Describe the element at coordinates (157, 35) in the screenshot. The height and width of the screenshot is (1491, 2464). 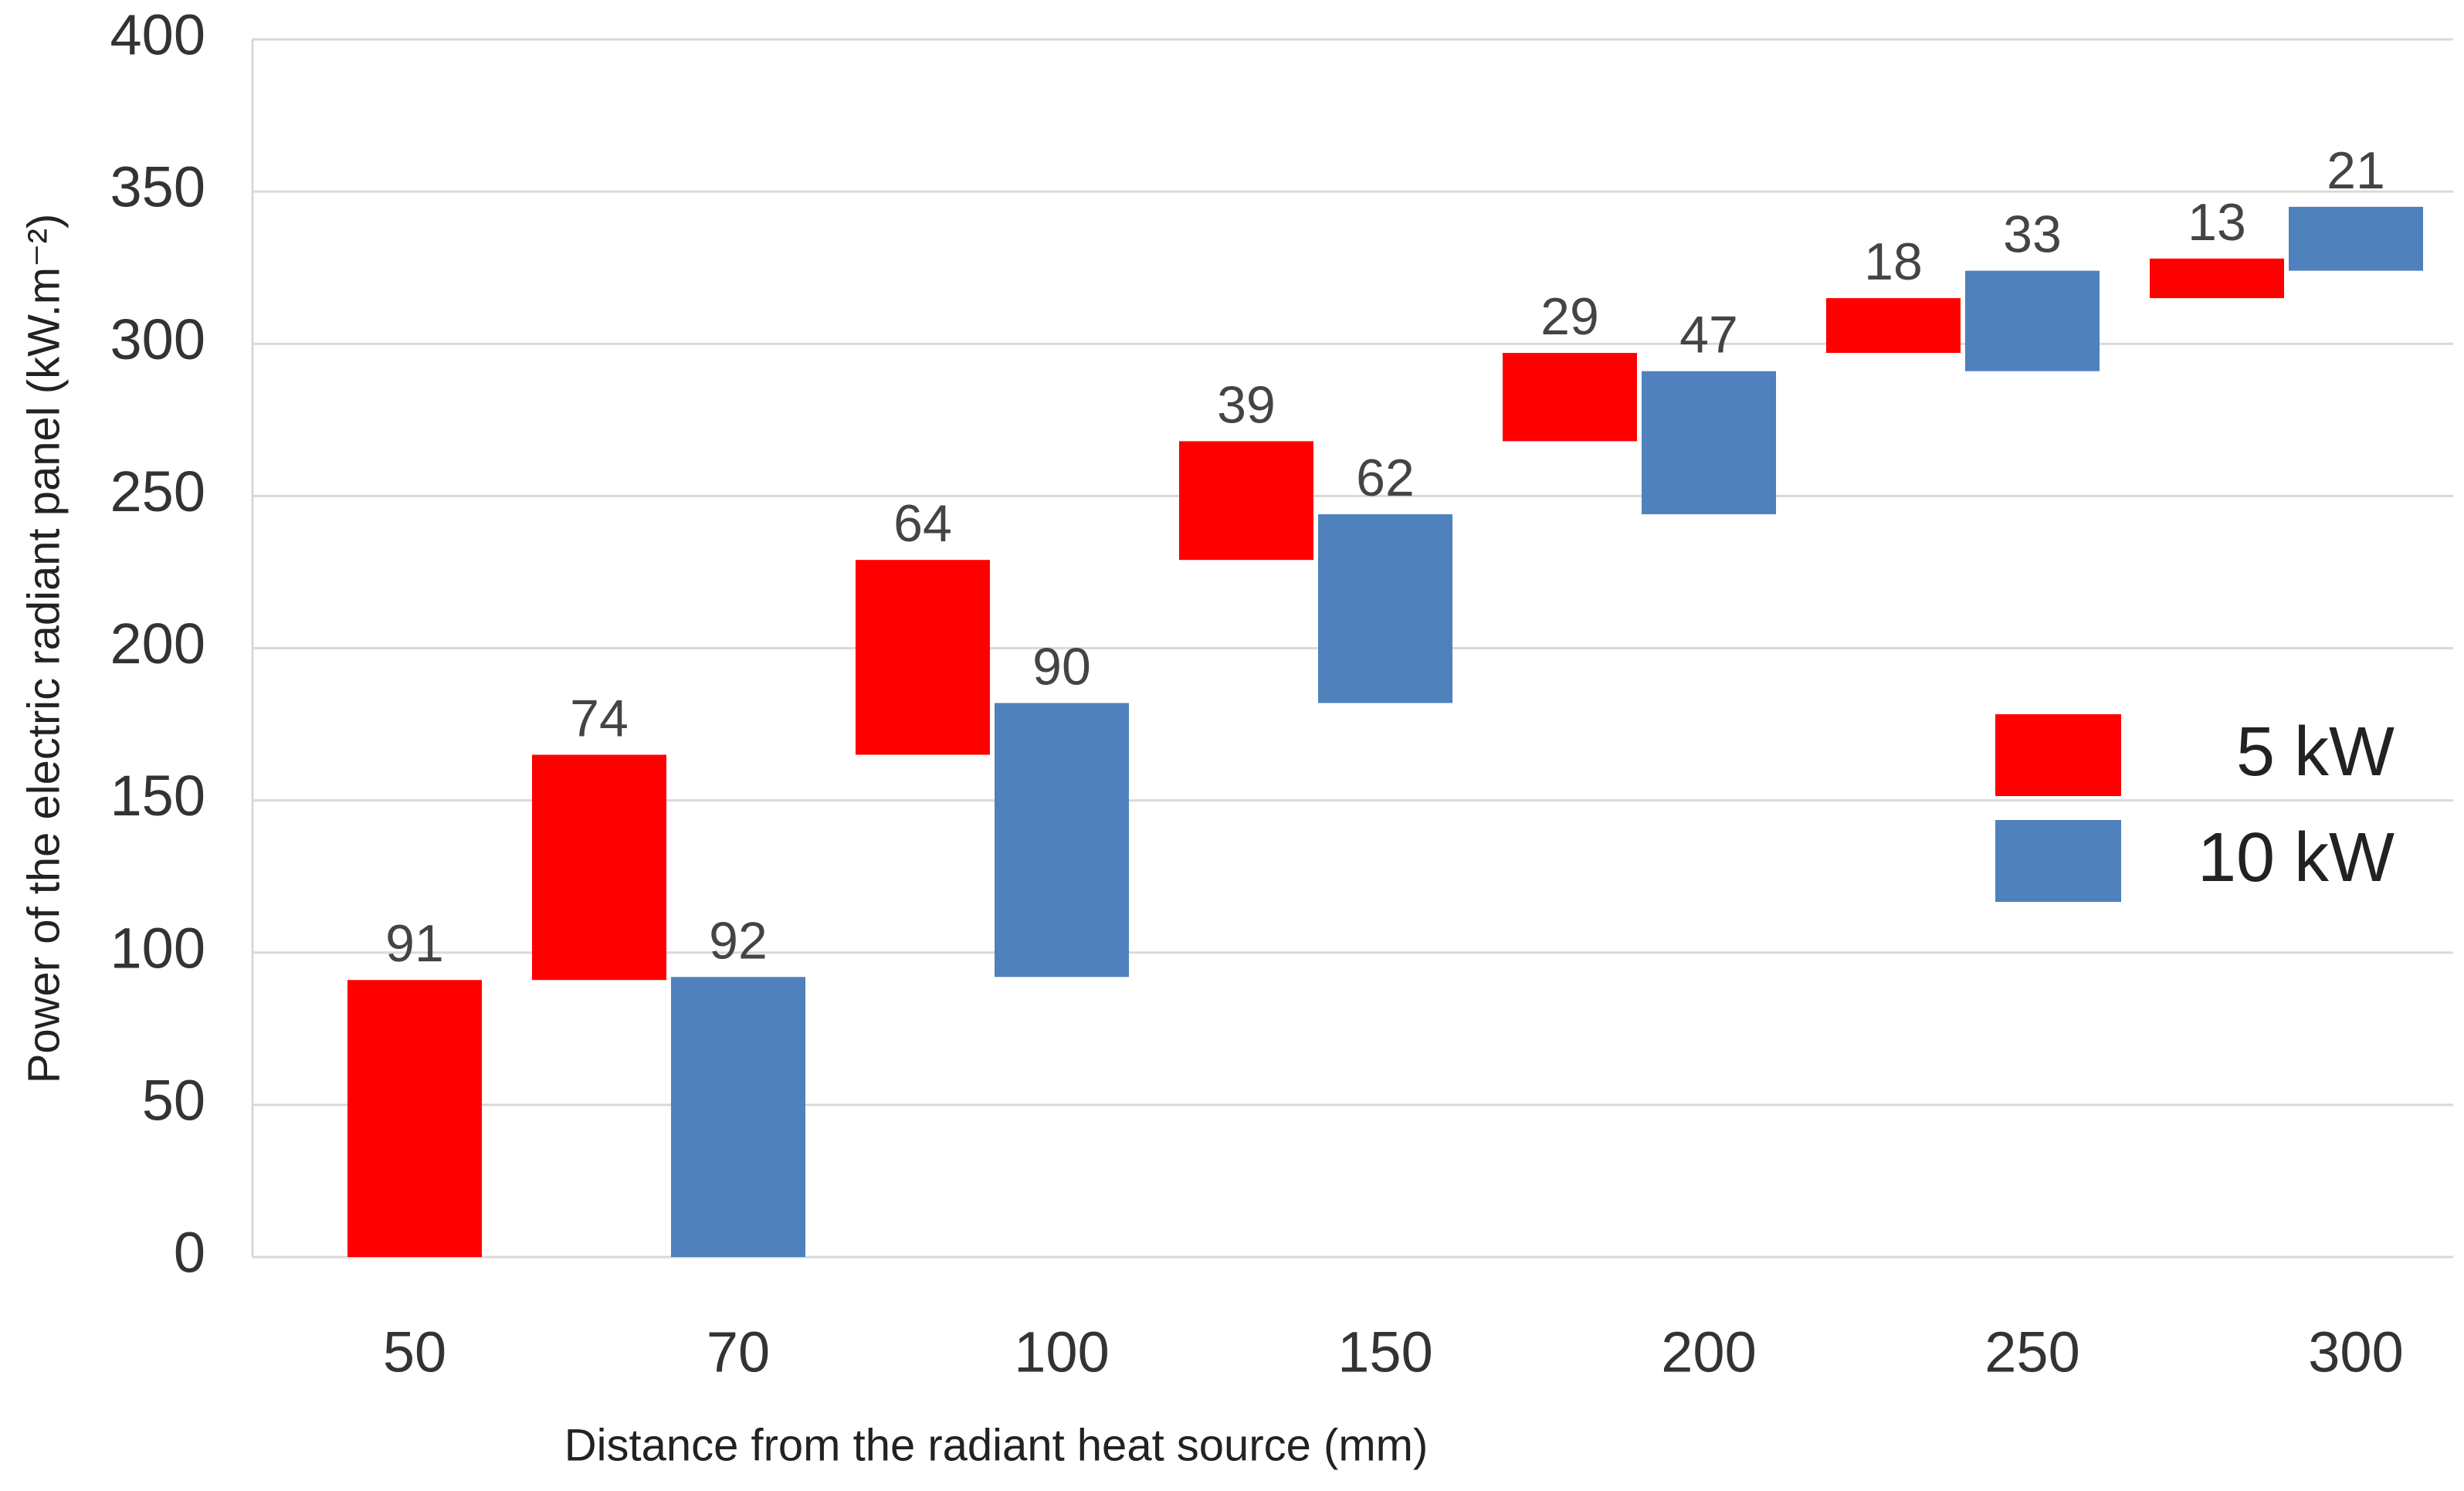
I see `y-tick-label: 400` at that location.